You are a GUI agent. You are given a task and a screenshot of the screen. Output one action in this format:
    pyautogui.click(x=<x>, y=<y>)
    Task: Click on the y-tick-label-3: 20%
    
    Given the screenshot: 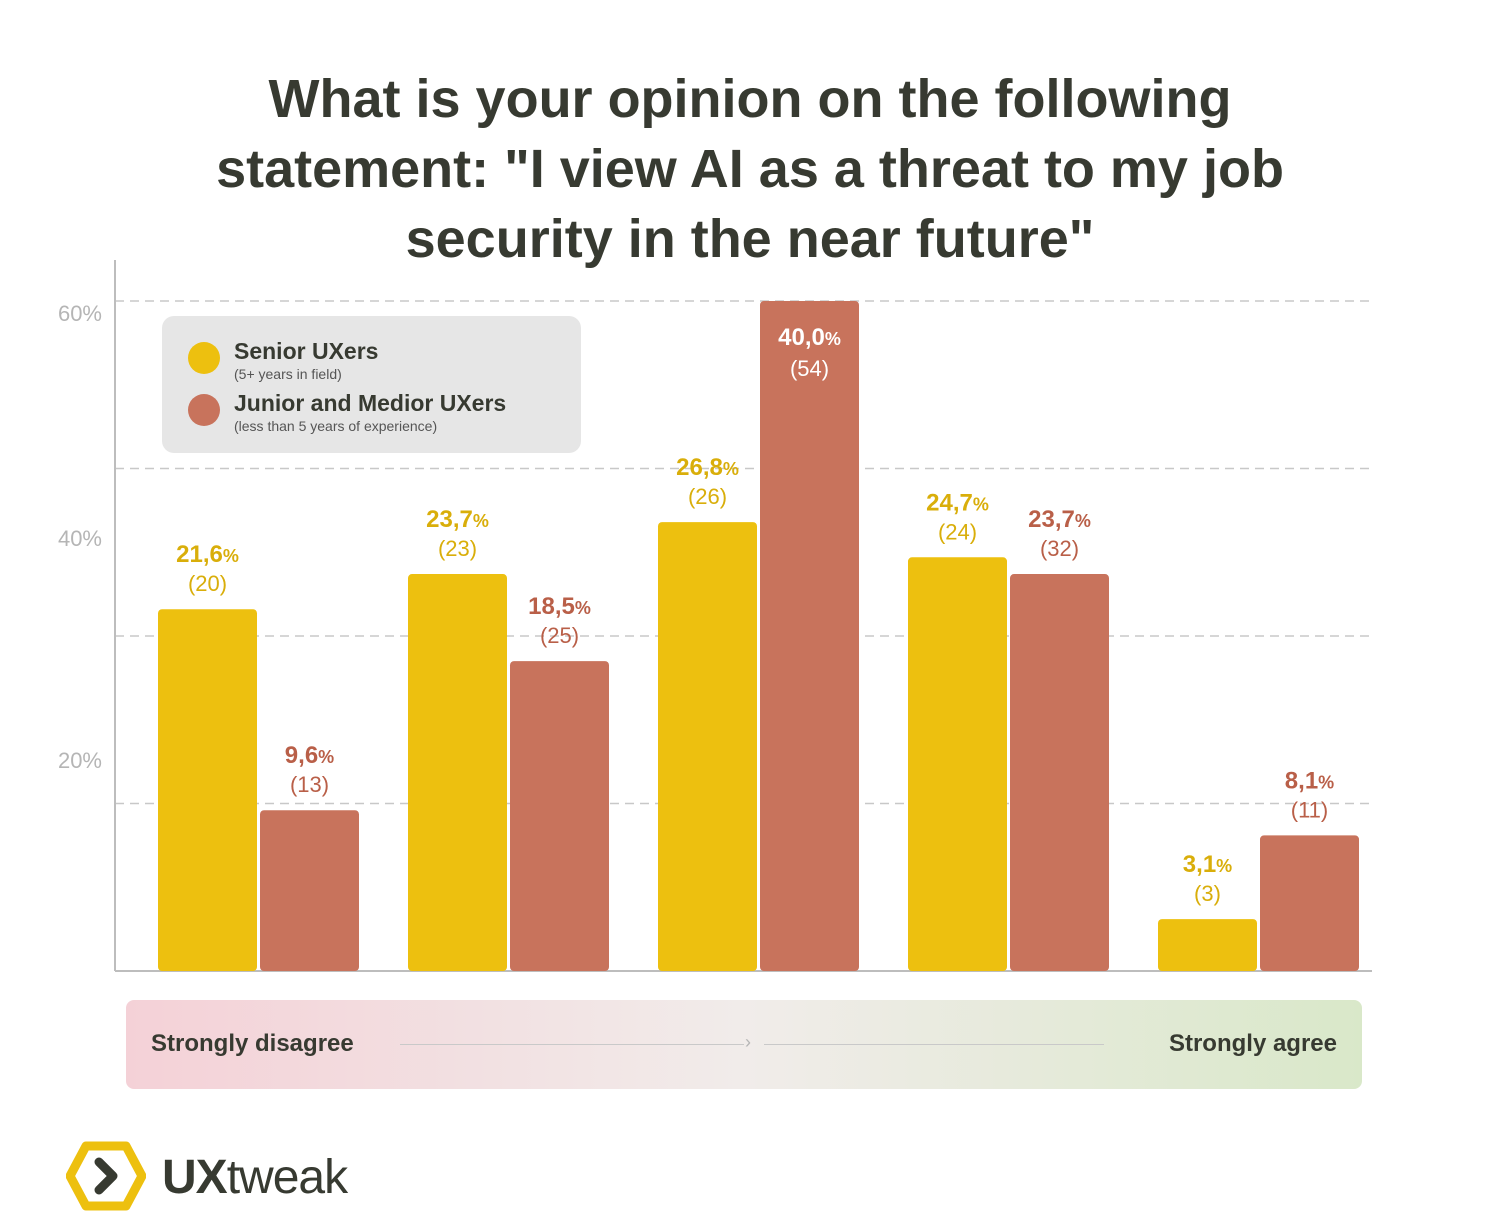 What is the action you would take?
    pyautogui.click(x=80, y=760)
    